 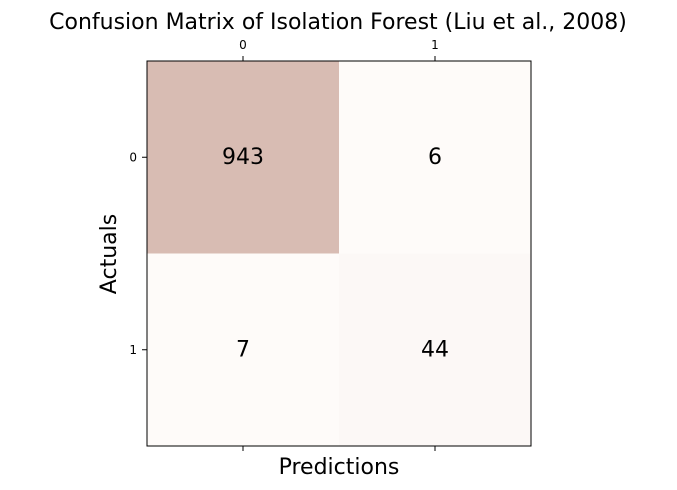 I want to click on cell-value-label: 6, so click(x=435, y=157).